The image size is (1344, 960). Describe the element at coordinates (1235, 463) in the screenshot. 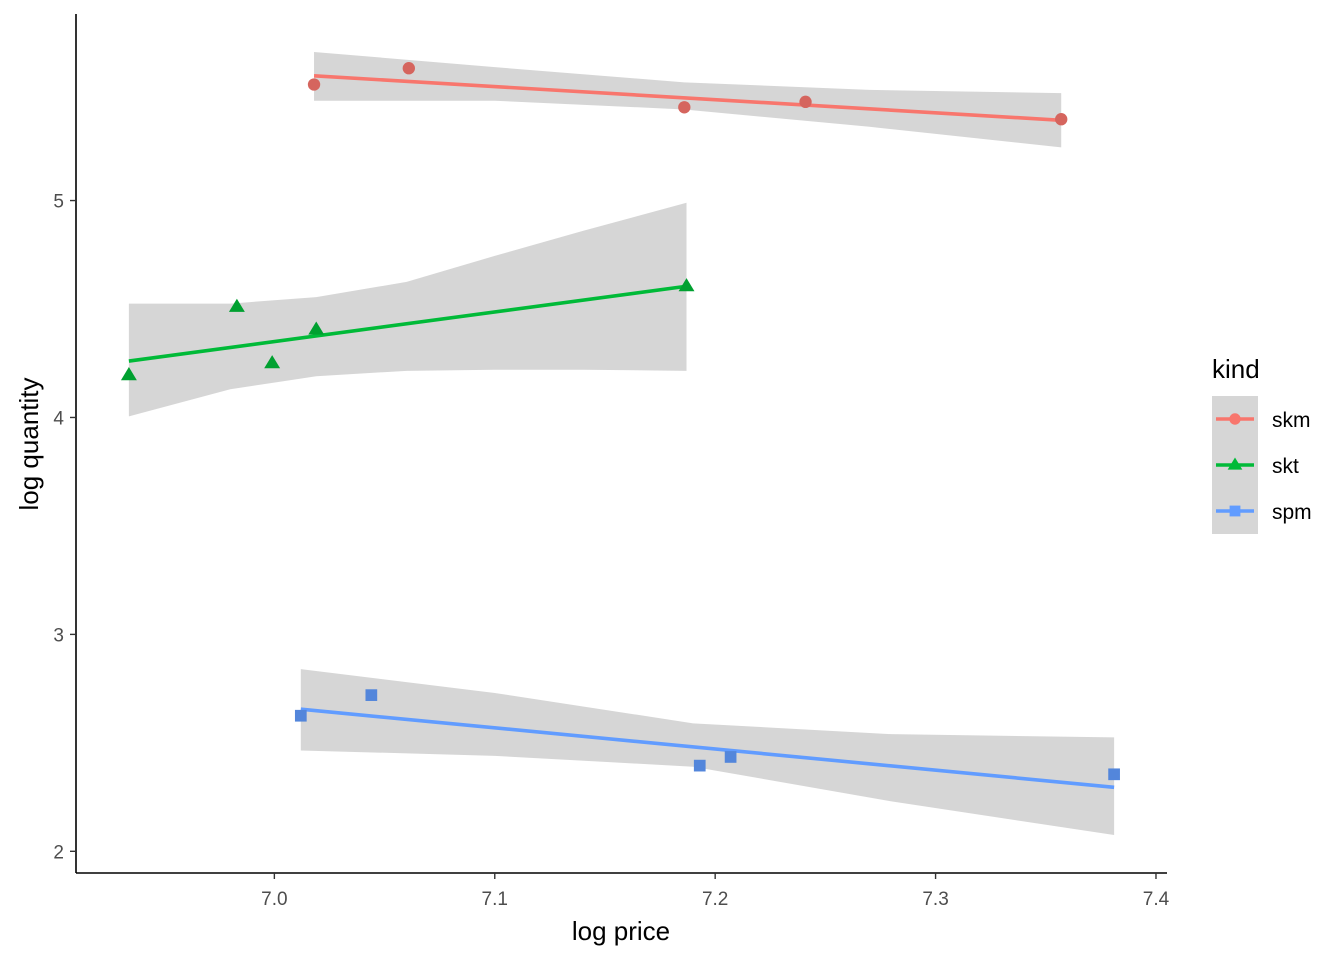

I see `legend-key-marker-skt` at that location.